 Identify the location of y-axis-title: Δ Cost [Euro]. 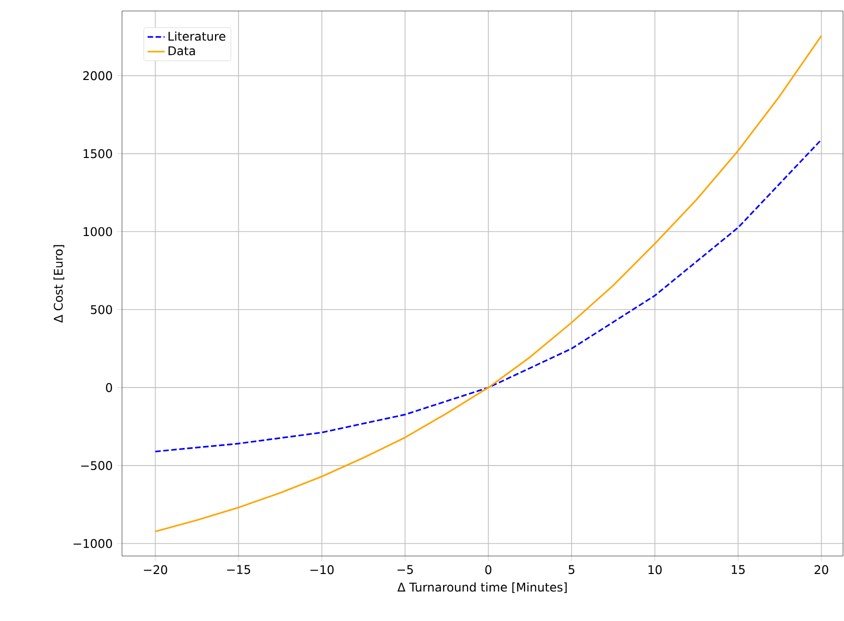
(59, 284).